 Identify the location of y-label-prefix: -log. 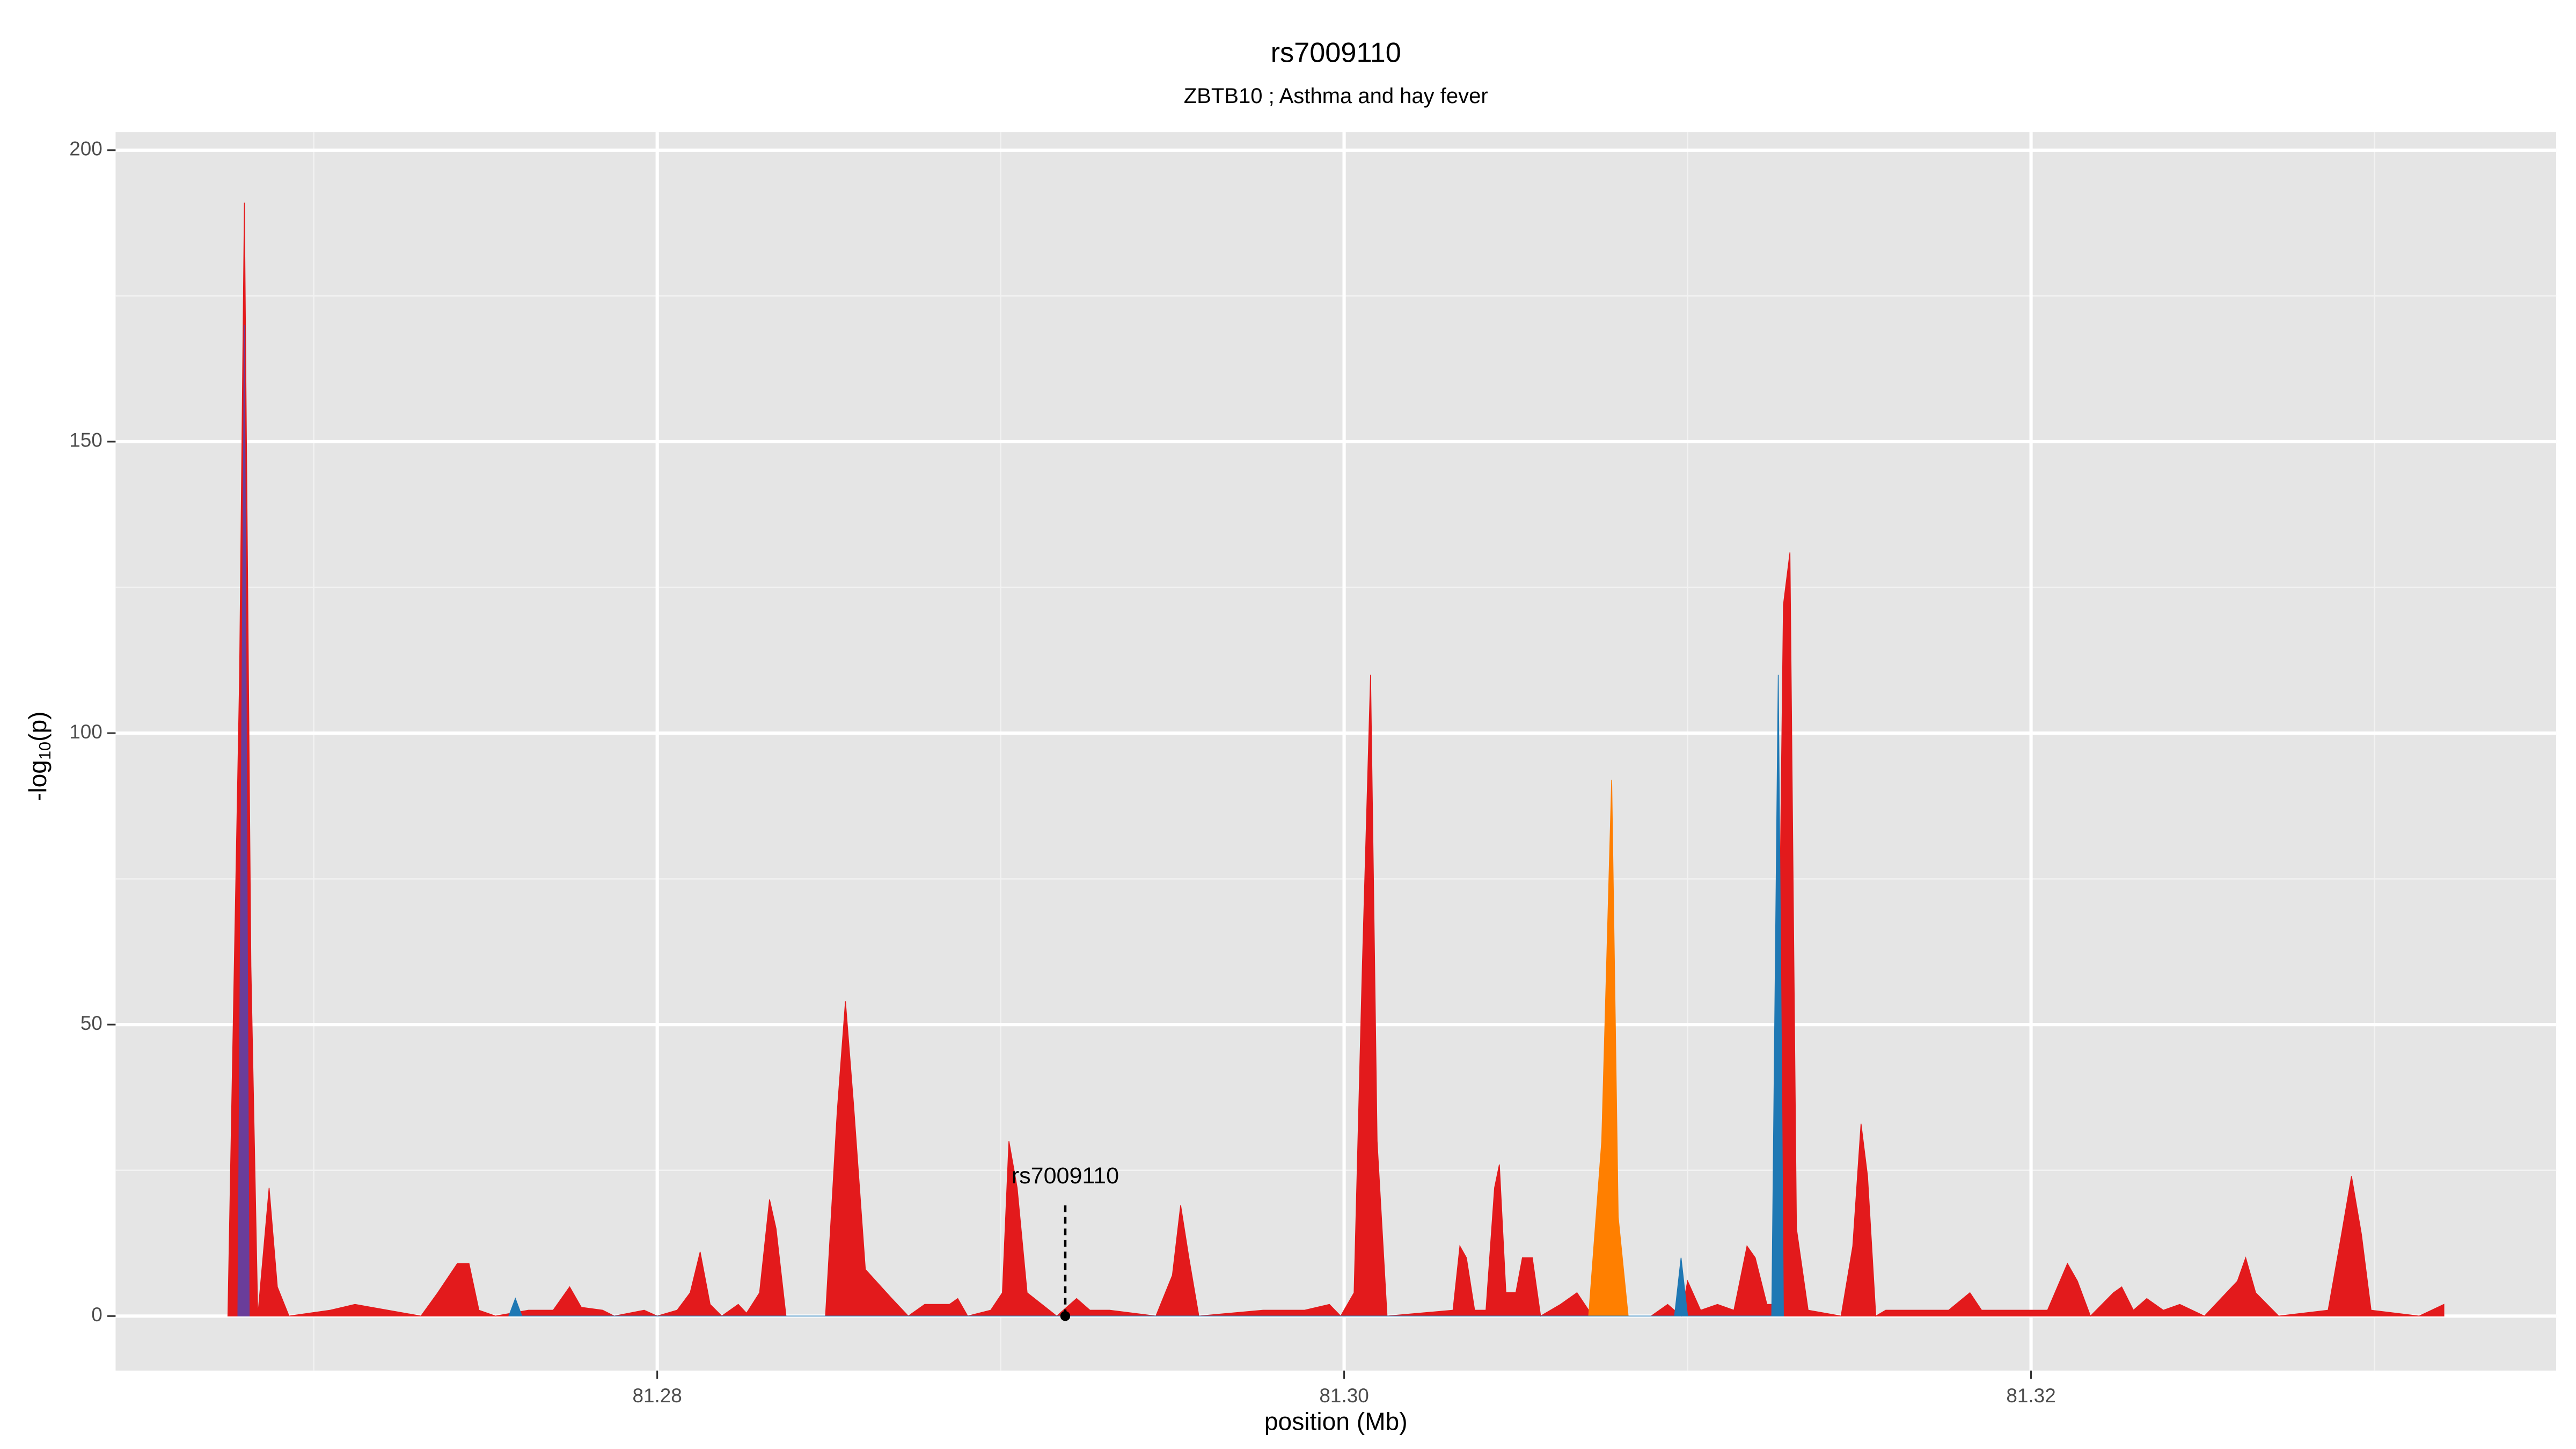
(38, 780).